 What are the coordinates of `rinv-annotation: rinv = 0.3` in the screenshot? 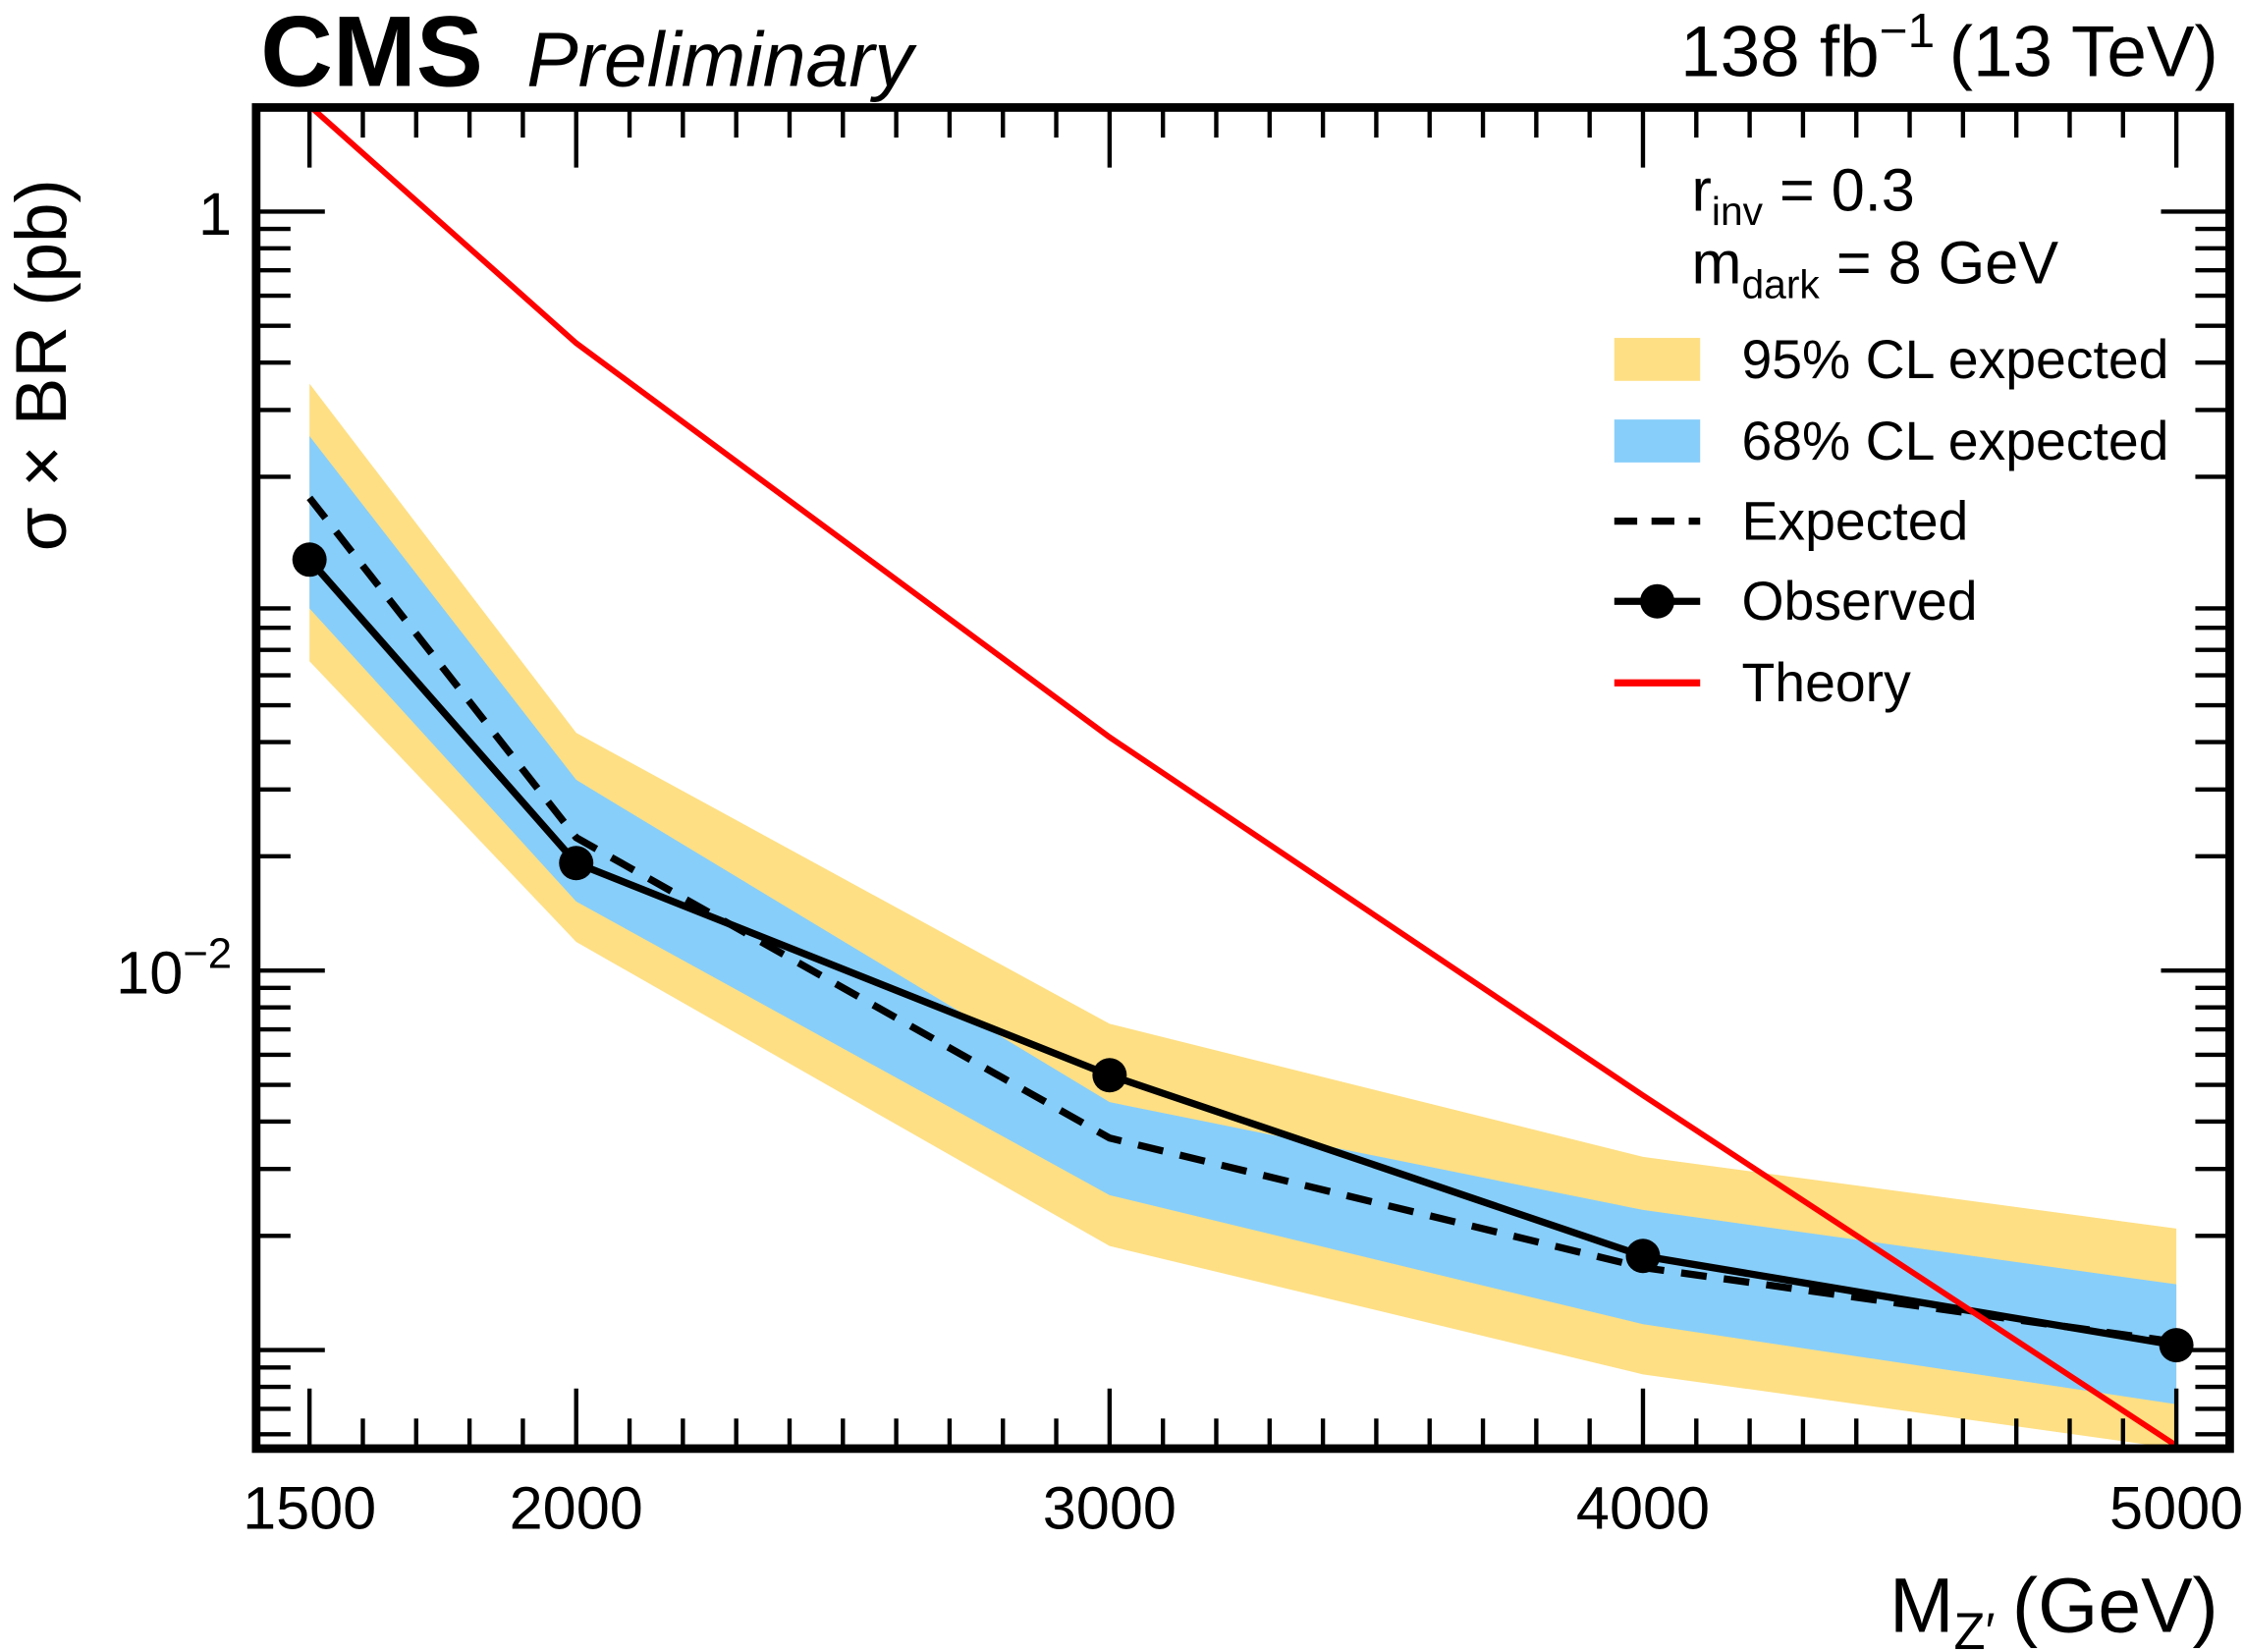 It's located at (1803, 195).